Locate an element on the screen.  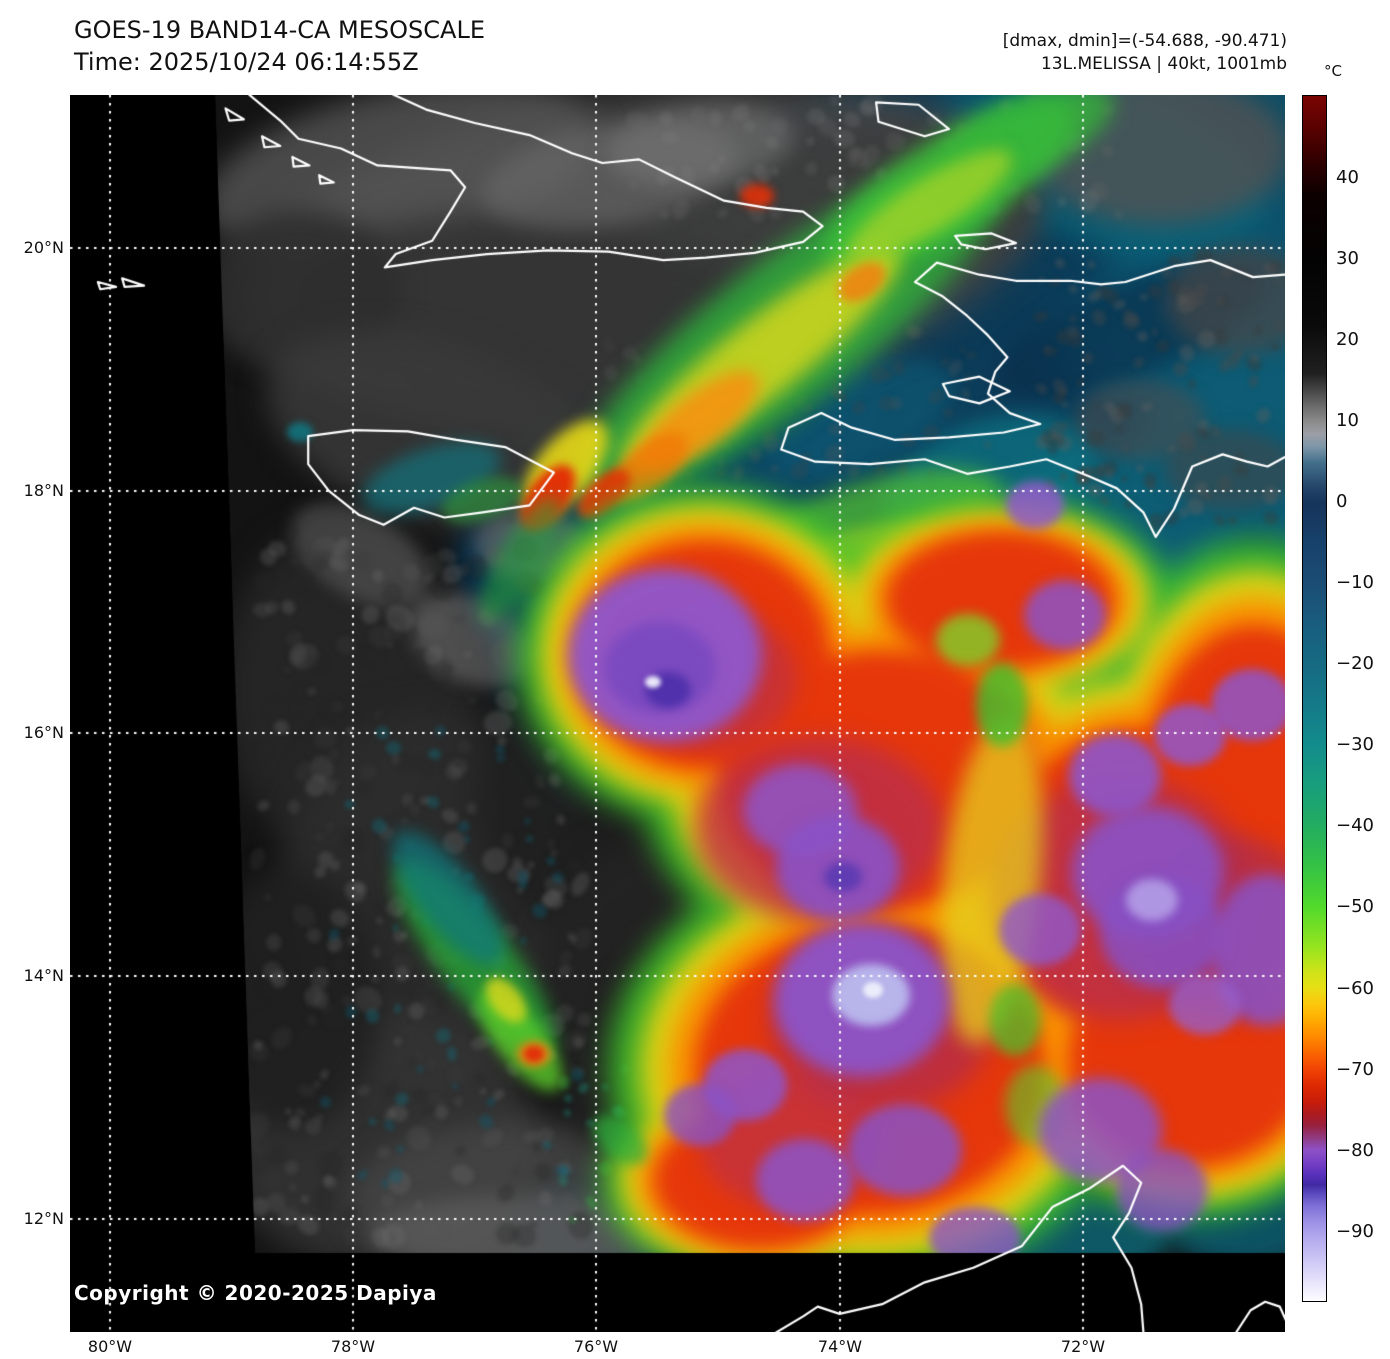
colorbar-tick-label: −10 is located at coordinates (1355, 583).